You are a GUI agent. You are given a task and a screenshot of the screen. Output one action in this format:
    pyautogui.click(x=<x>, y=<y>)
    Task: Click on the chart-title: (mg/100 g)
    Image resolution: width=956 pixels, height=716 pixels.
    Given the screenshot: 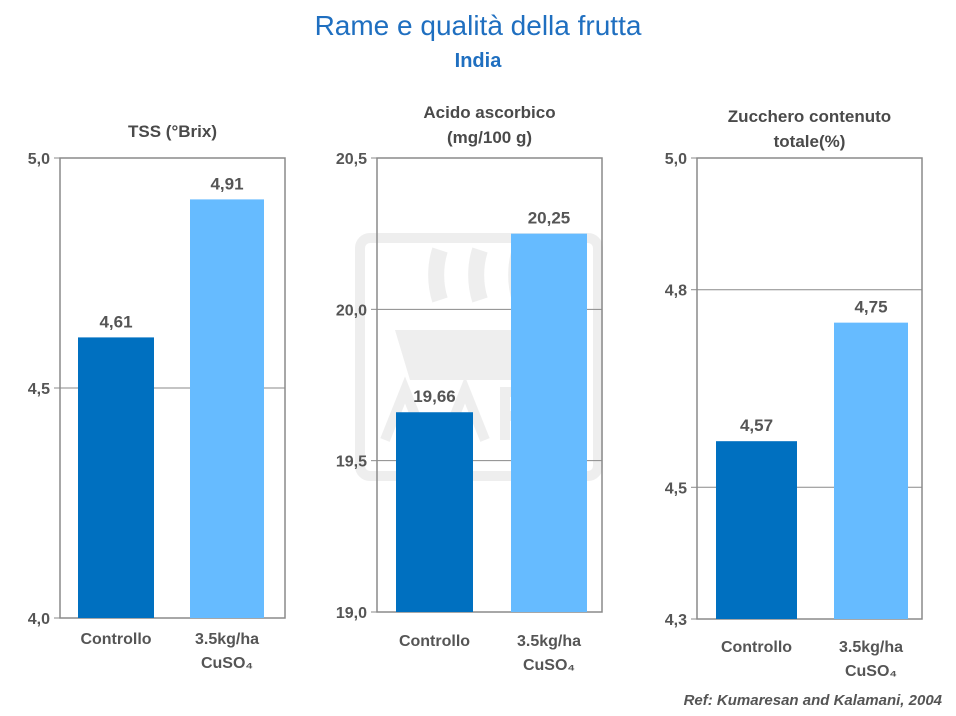 What is the action you would take?
    pyautogui.click(x=489, y=137)
    